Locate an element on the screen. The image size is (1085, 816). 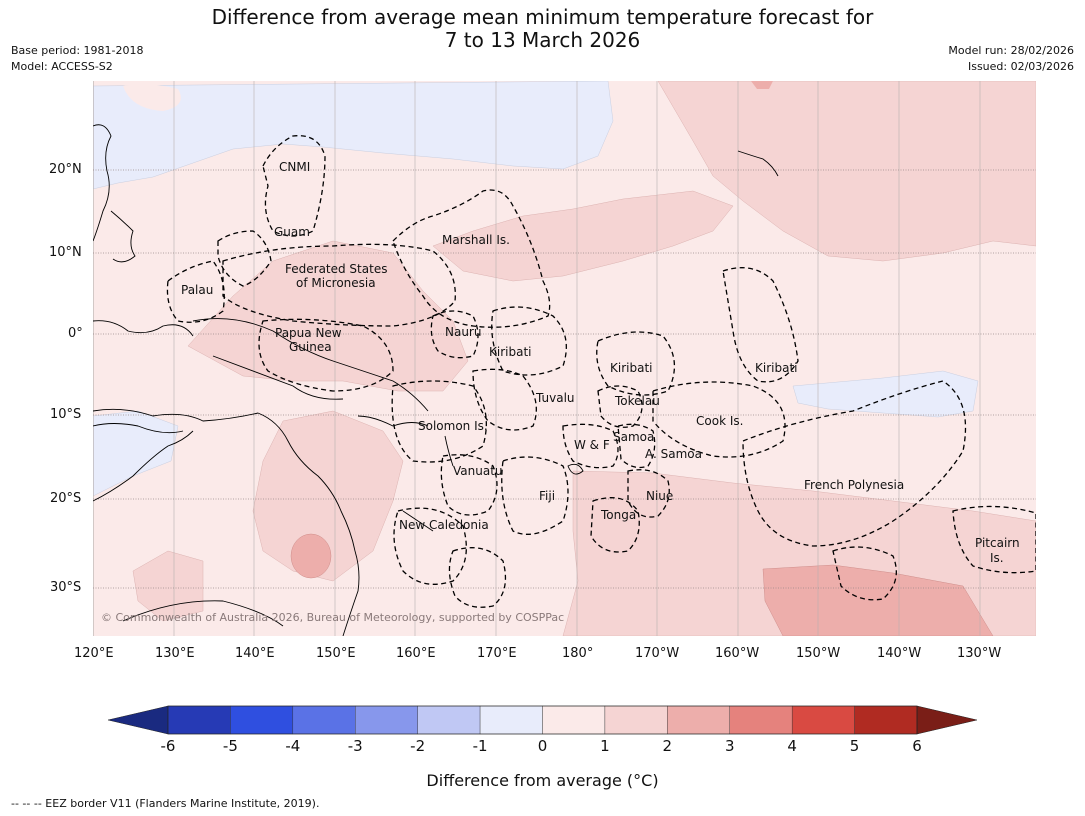
warm-anomaly-southeast-core is located at coordinates (878, 600).